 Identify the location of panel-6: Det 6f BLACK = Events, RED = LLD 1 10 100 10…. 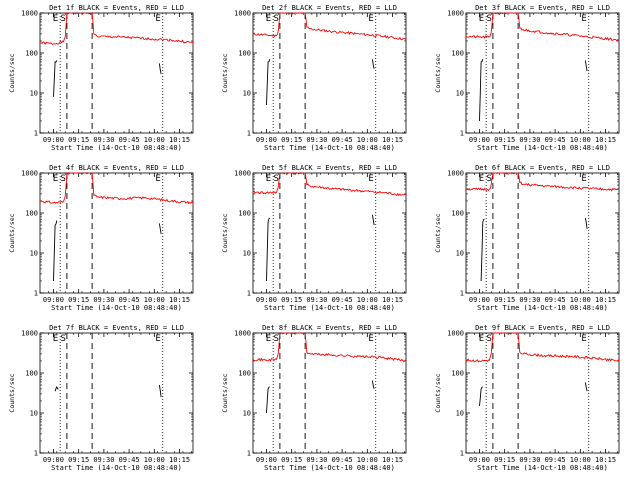
(527, 238).